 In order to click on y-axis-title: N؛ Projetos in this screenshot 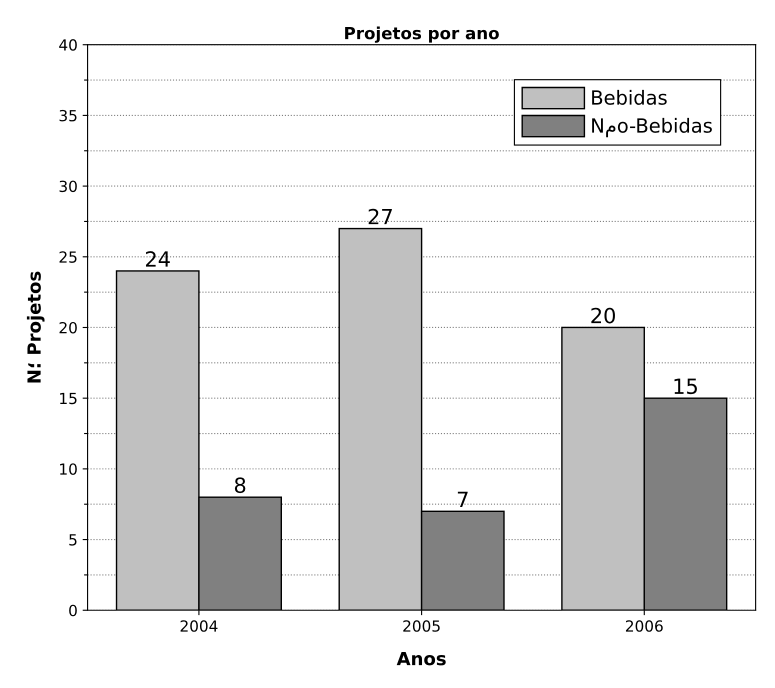, I will do `click(35, 327)`.